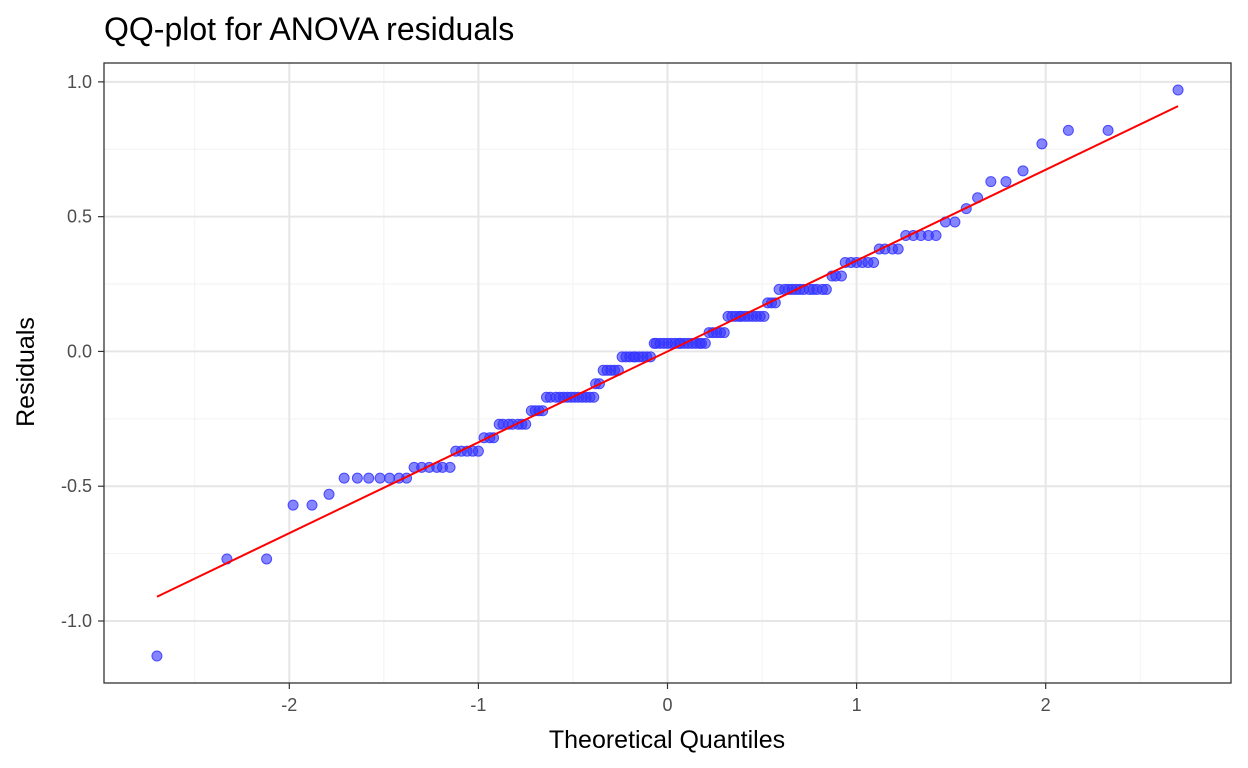 Image resolution: width=1248 pixels, height=768 pixels. Describe the element at coordinates (26, 372) in the screenshot. I see `y-axis-title: Residuals` at that location.